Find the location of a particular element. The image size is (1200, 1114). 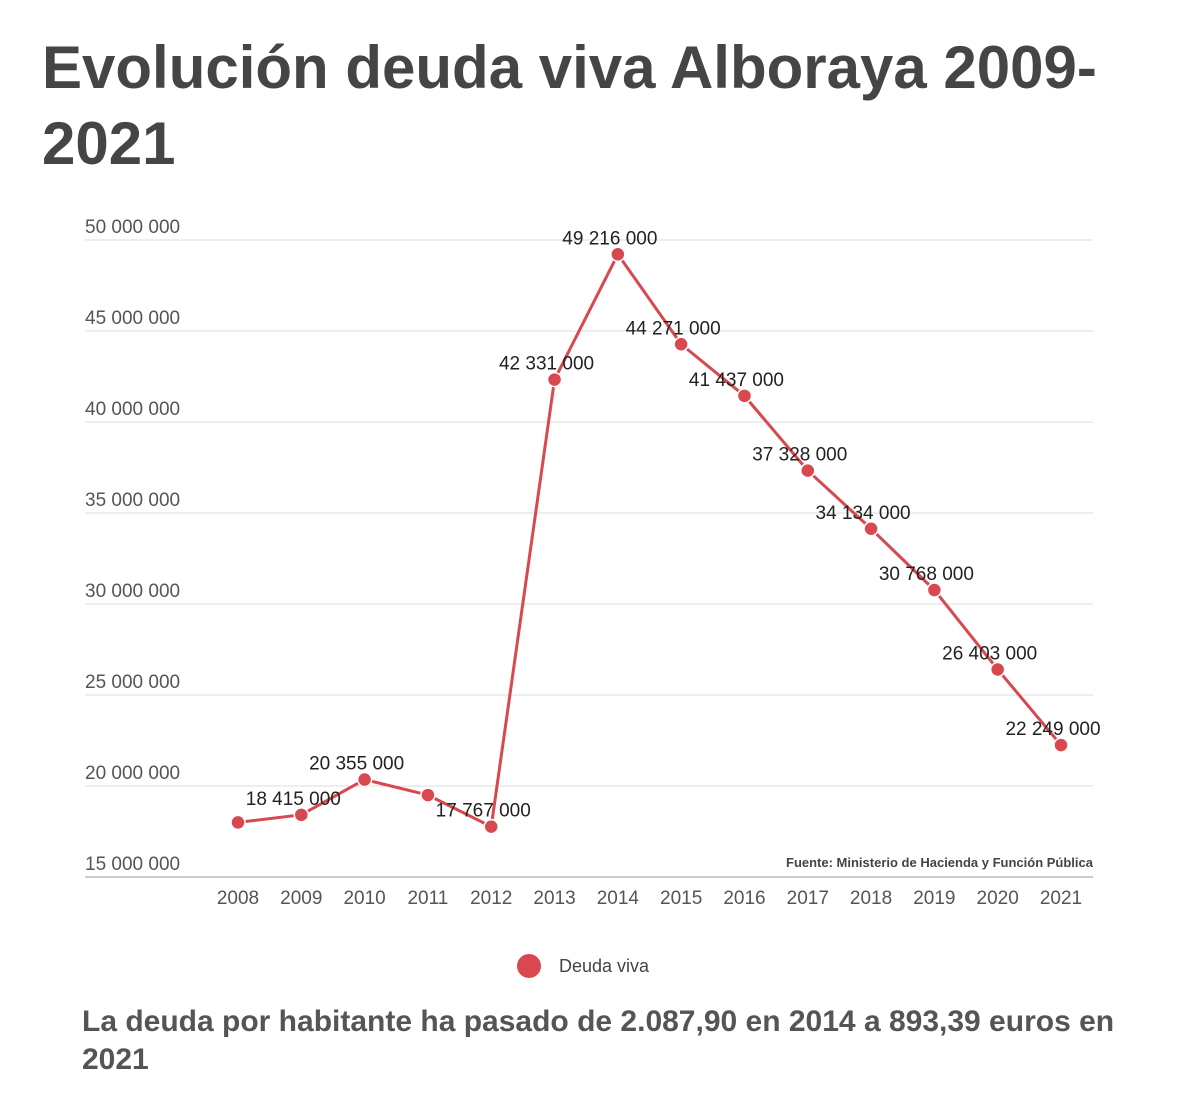

data-label: 34 134 000 is located at coordinates (863, 513).